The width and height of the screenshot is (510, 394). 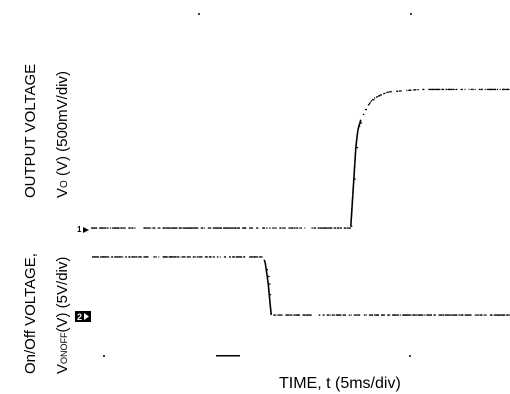 What do you see at coordinates (62, 369) in the screenshot?
I see `y-axis-label-onoff-prefix: V` at bounding box center [62, 369].